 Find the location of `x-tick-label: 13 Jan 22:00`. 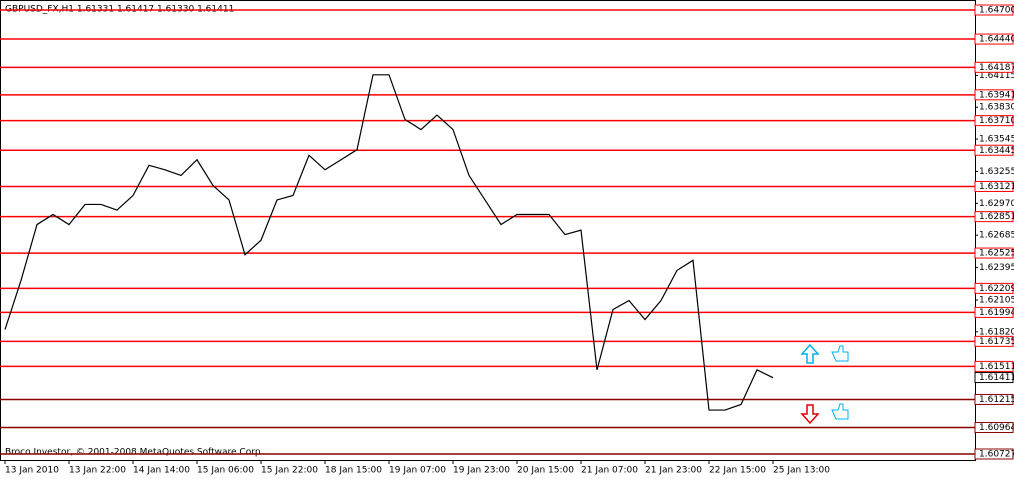

x-tick-label: 13 Jan 22:00 is located at coordinates (97, 471).